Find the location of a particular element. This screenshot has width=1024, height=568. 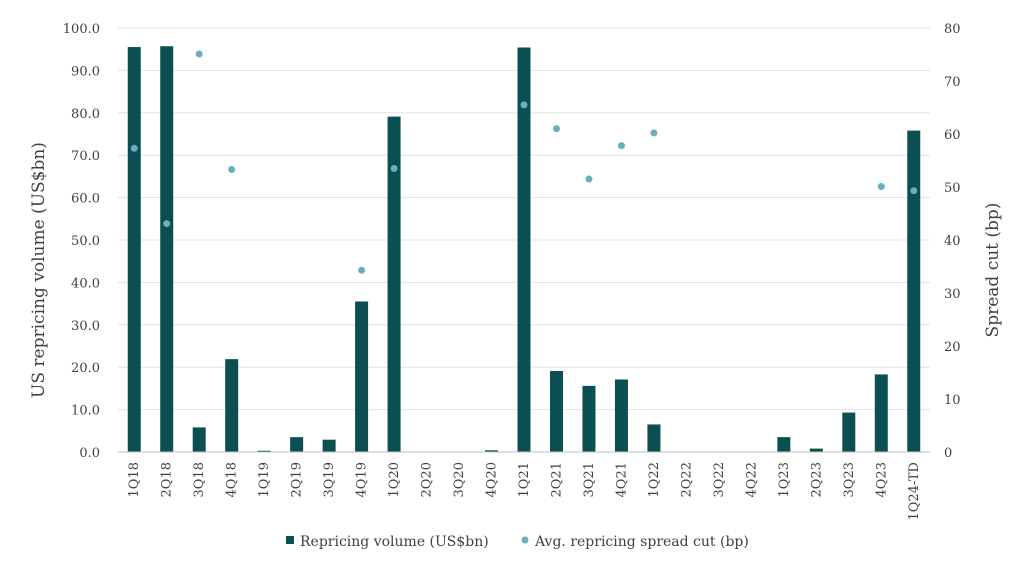

right-axis-ticks: 0 10 20 30 40 50 60 70 80 is located at coordinates (952, 241).